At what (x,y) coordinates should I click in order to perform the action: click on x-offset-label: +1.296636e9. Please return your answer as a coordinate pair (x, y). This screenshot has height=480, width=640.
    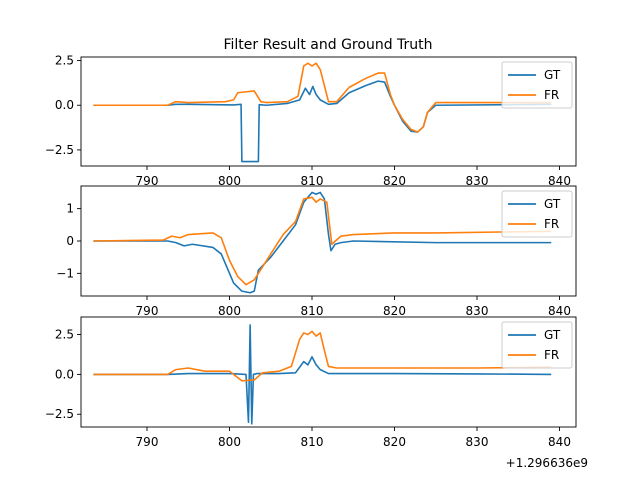
    Looking at the image, I should click on (547, 463).